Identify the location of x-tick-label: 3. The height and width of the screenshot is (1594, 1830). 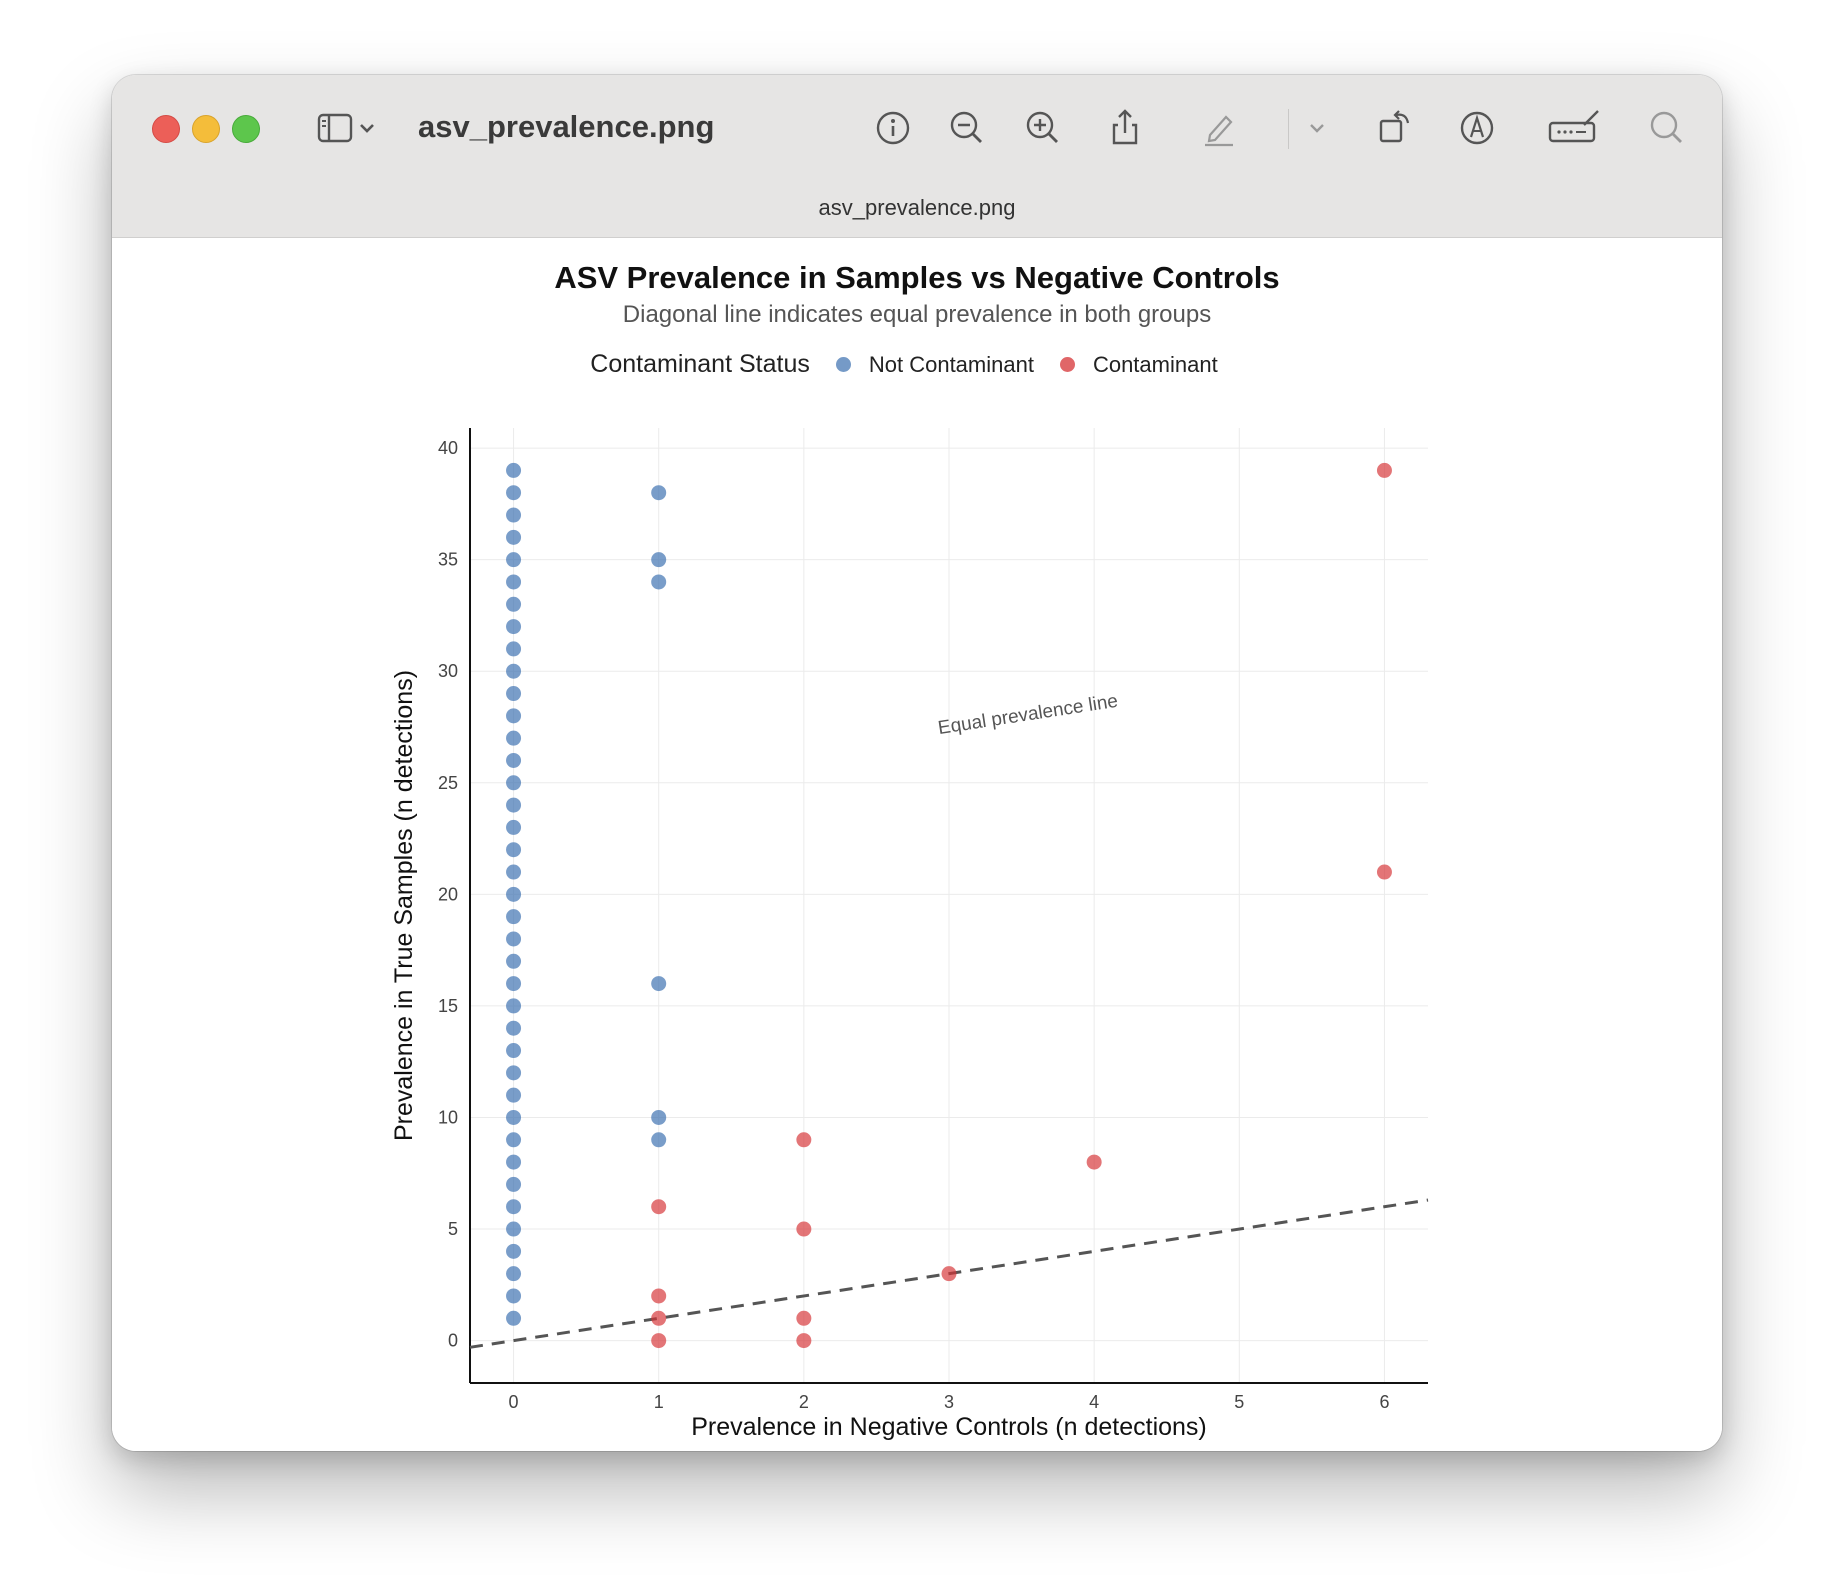
(949, 1402).